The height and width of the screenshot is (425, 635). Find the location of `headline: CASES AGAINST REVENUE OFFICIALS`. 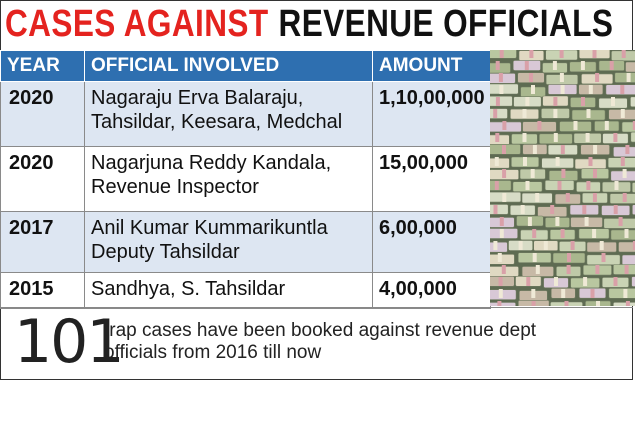

headline: CASES AGAINST REVENUE OFFICIALS is located at coordinates (306, 24).